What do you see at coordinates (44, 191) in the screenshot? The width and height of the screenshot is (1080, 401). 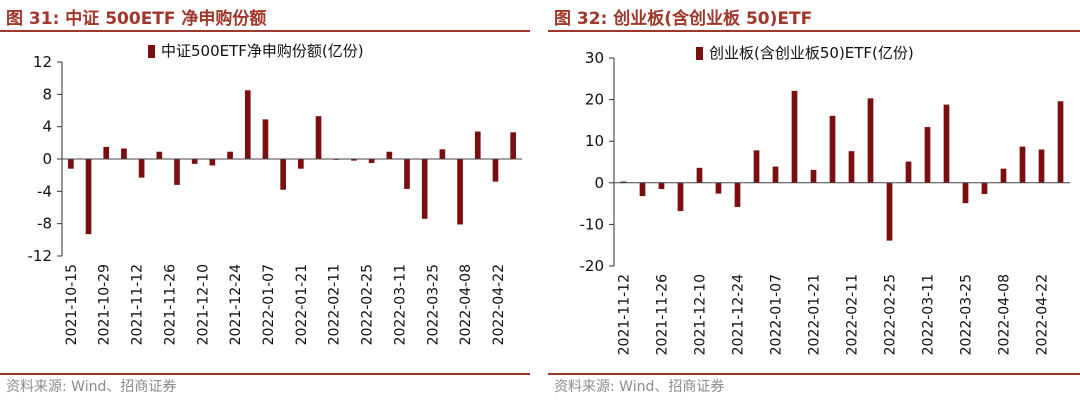 I see `y-tick-label: -4` at bounding box center [44, 191].